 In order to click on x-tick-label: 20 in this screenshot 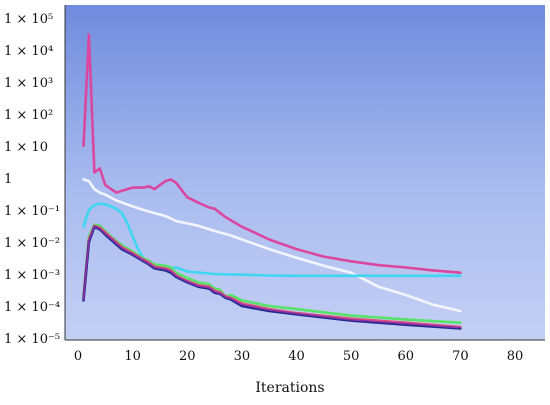, I will do `click(187, 356)`.